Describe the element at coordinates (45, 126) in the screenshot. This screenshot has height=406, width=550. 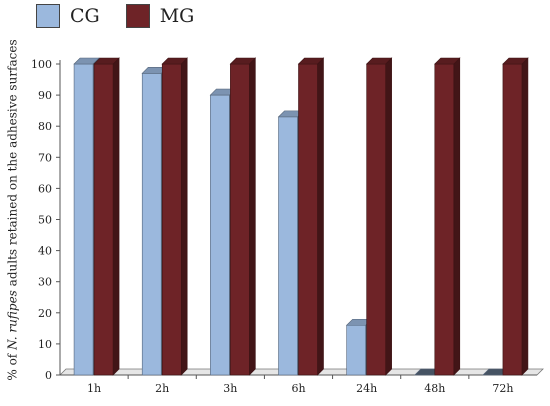
I see `y-tick-label: 80` at that location.